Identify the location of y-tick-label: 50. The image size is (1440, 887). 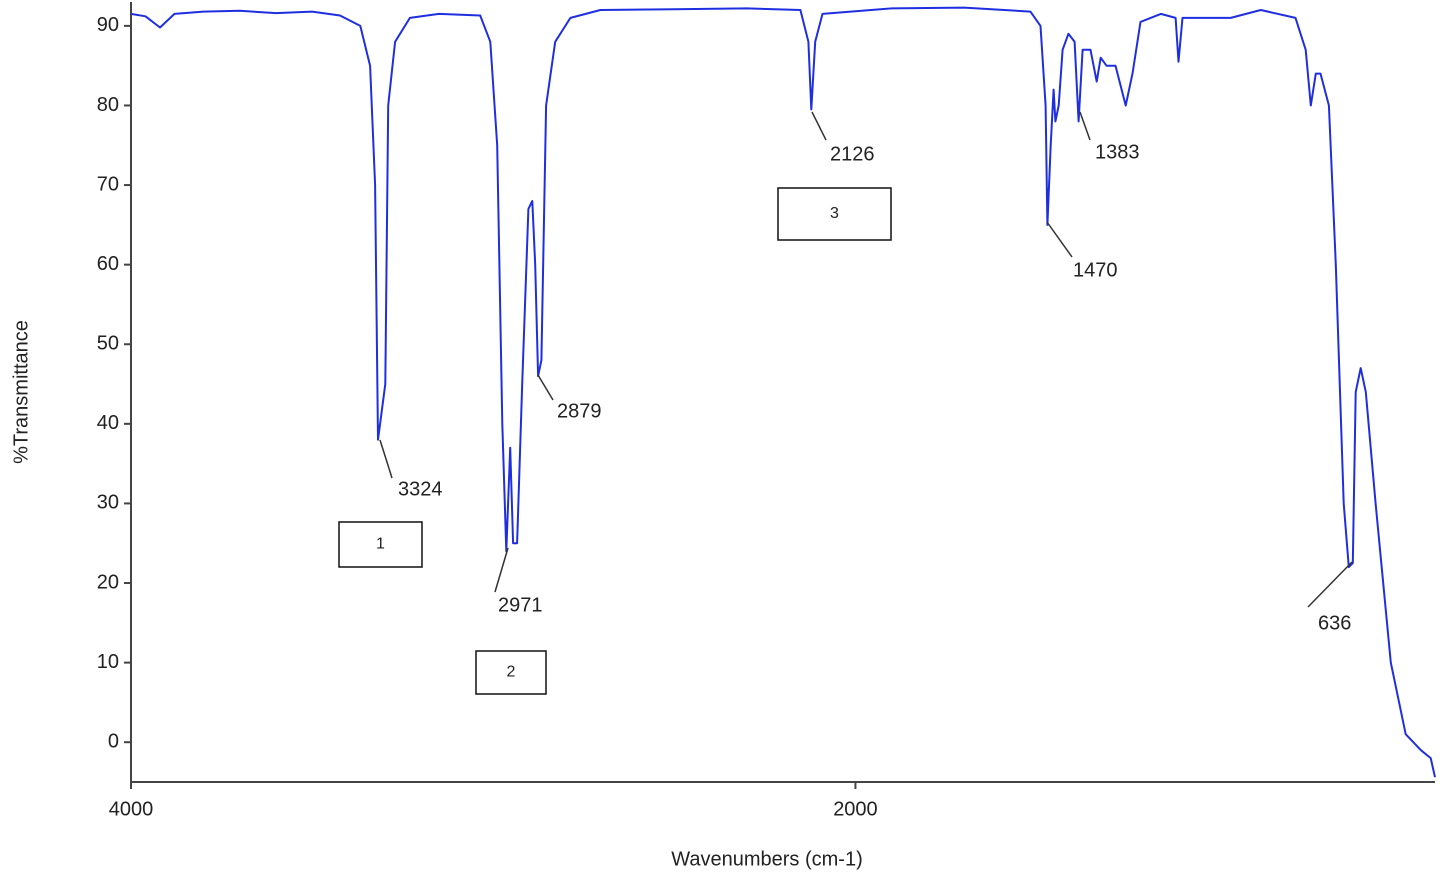
(108, 344).